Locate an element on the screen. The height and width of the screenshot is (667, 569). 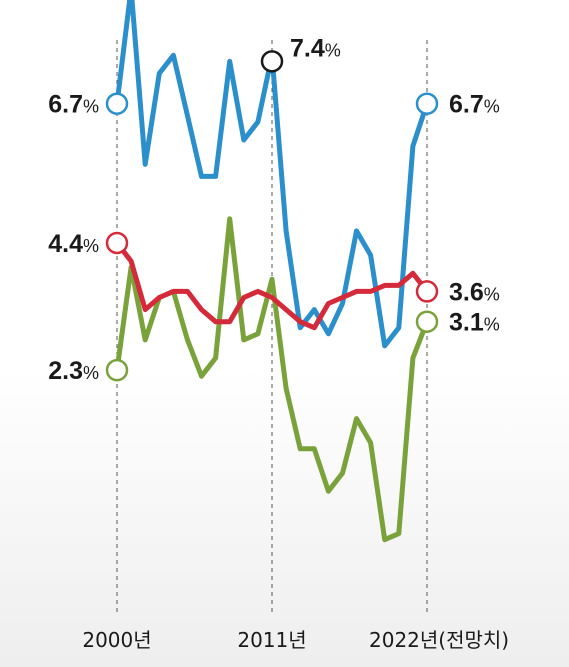
value-label-number: 3.1 is located at coordinates (466, 323).